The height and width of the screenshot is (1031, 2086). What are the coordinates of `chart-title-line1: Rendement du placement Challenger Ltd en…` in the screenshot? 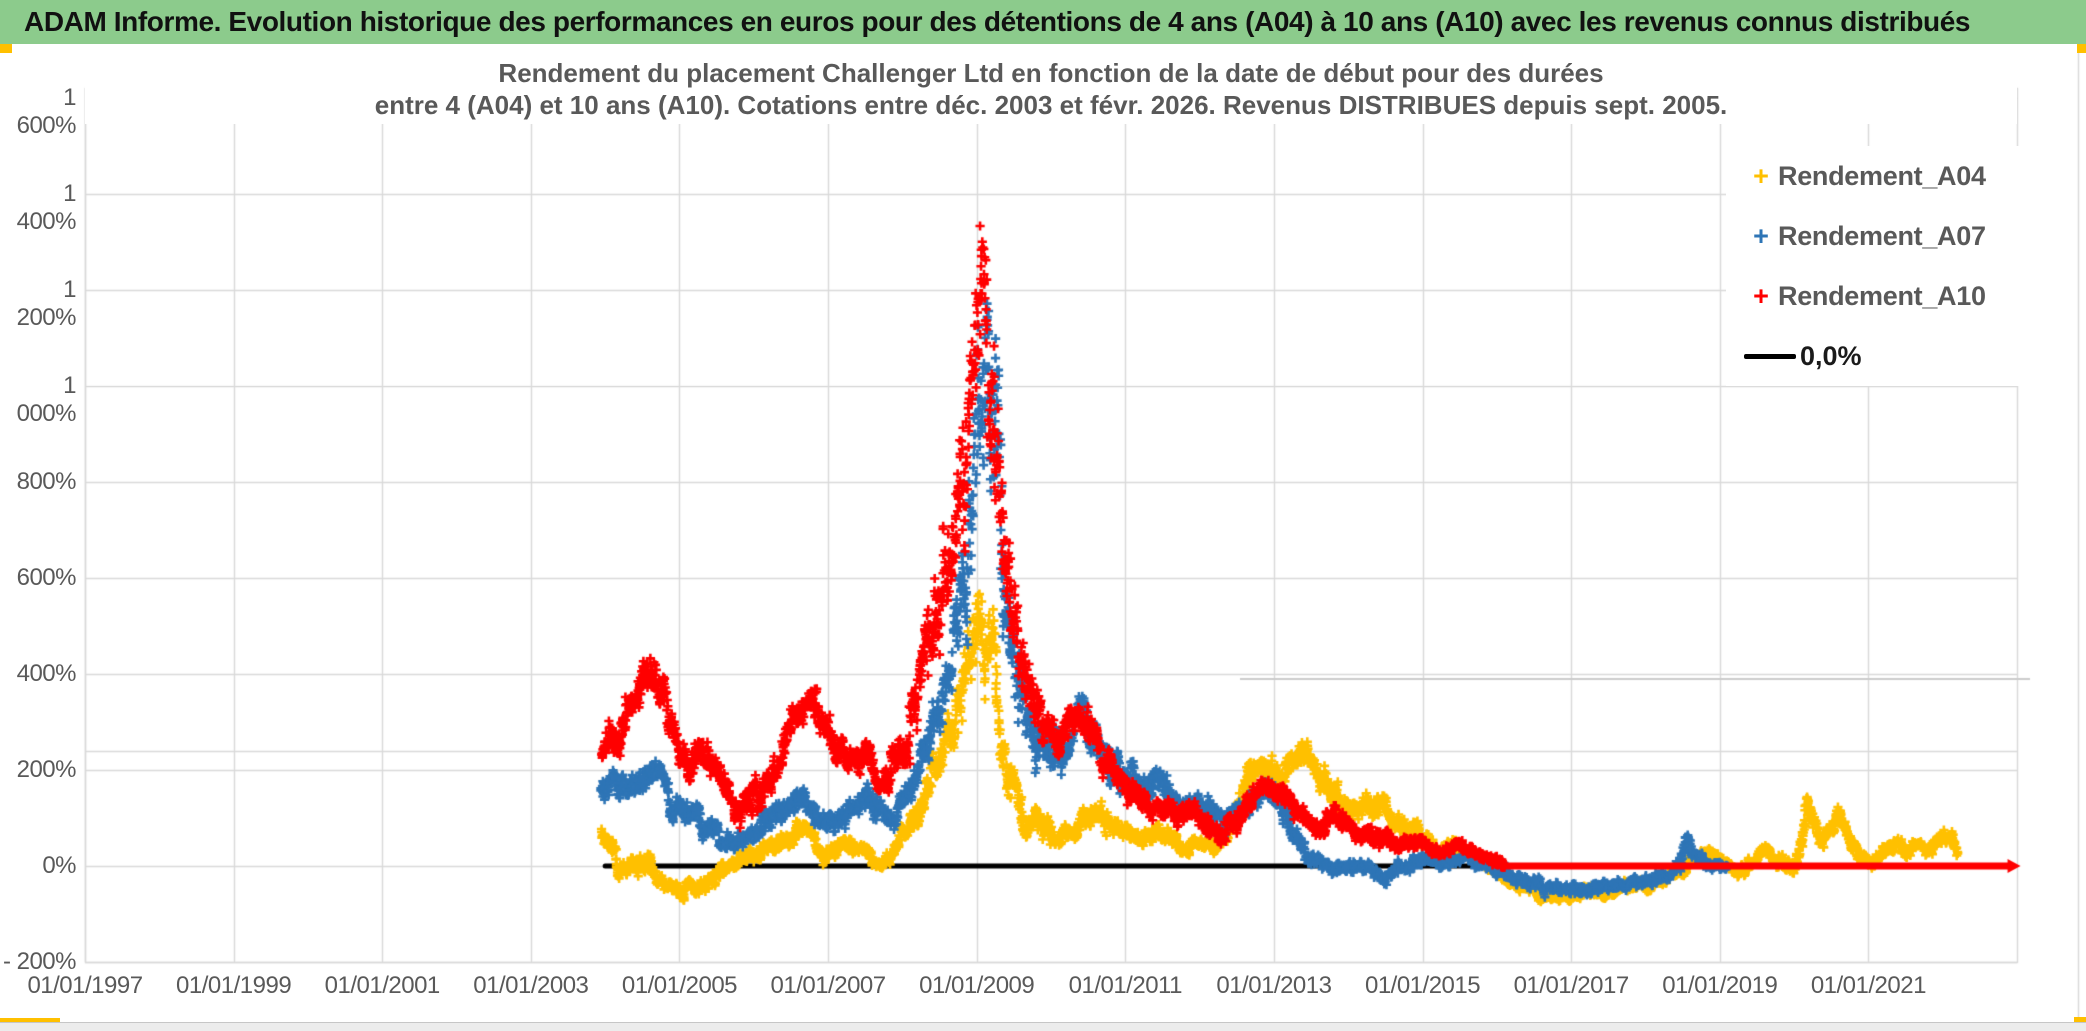 It's located at (1051, 73).